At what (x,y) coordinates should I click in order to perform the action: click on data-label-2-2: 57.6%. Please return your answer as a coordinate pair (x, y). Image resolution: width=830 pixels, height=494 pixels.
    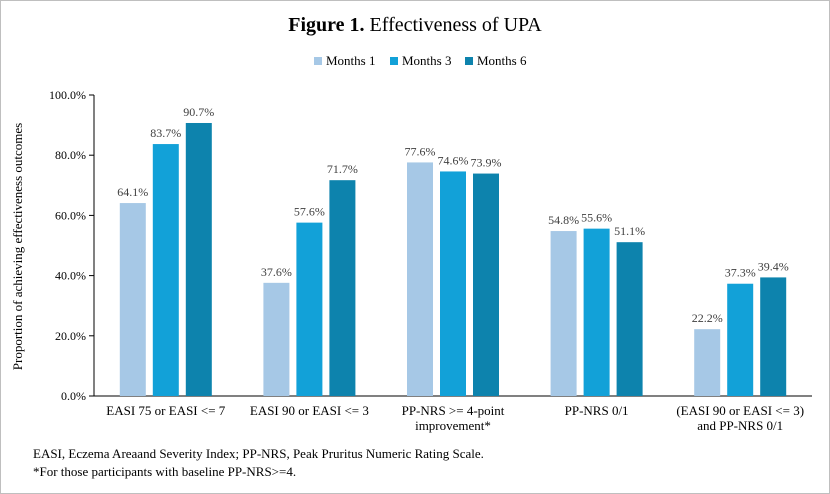
    Looking at the image, I should click on (309, 212).